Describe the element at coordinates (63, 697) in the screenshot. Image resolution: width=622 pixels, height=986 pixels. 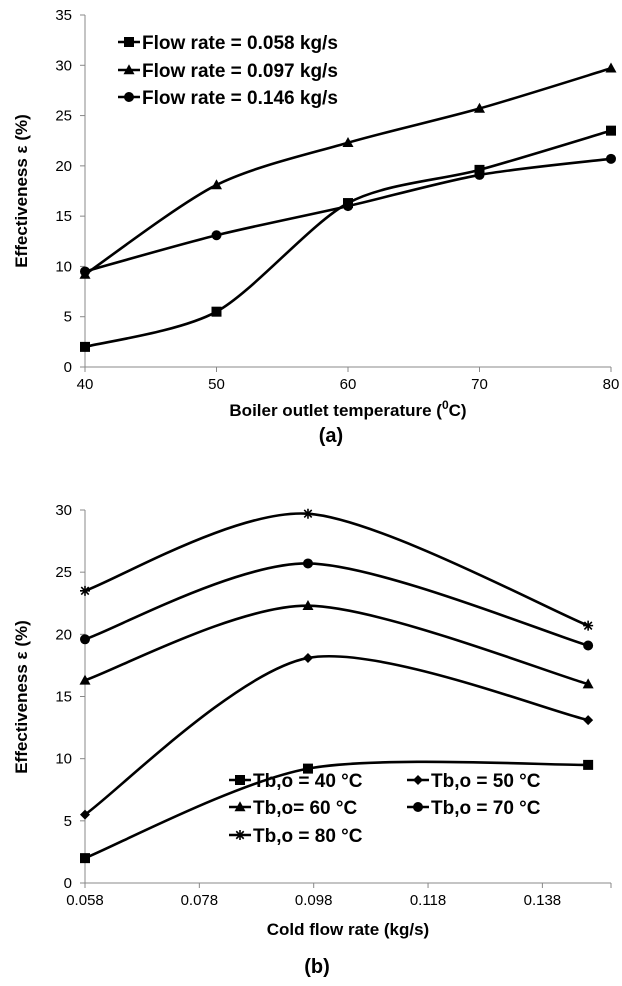
I see `b-ytick-label: 15` at that location.